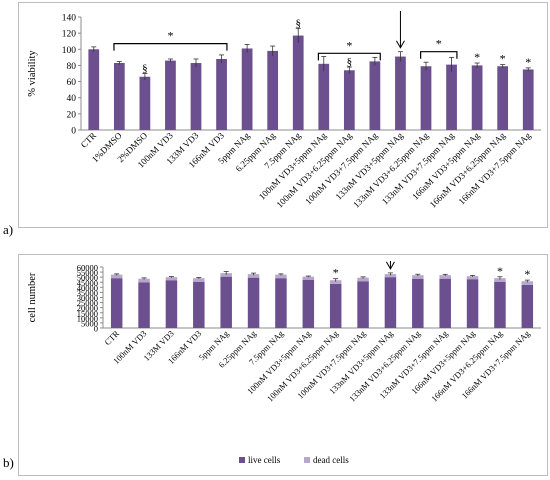  Describe the element at coordinates (87, 268) in the screenshot. I see `cell-number-y-tick-label: 60000` at that location.